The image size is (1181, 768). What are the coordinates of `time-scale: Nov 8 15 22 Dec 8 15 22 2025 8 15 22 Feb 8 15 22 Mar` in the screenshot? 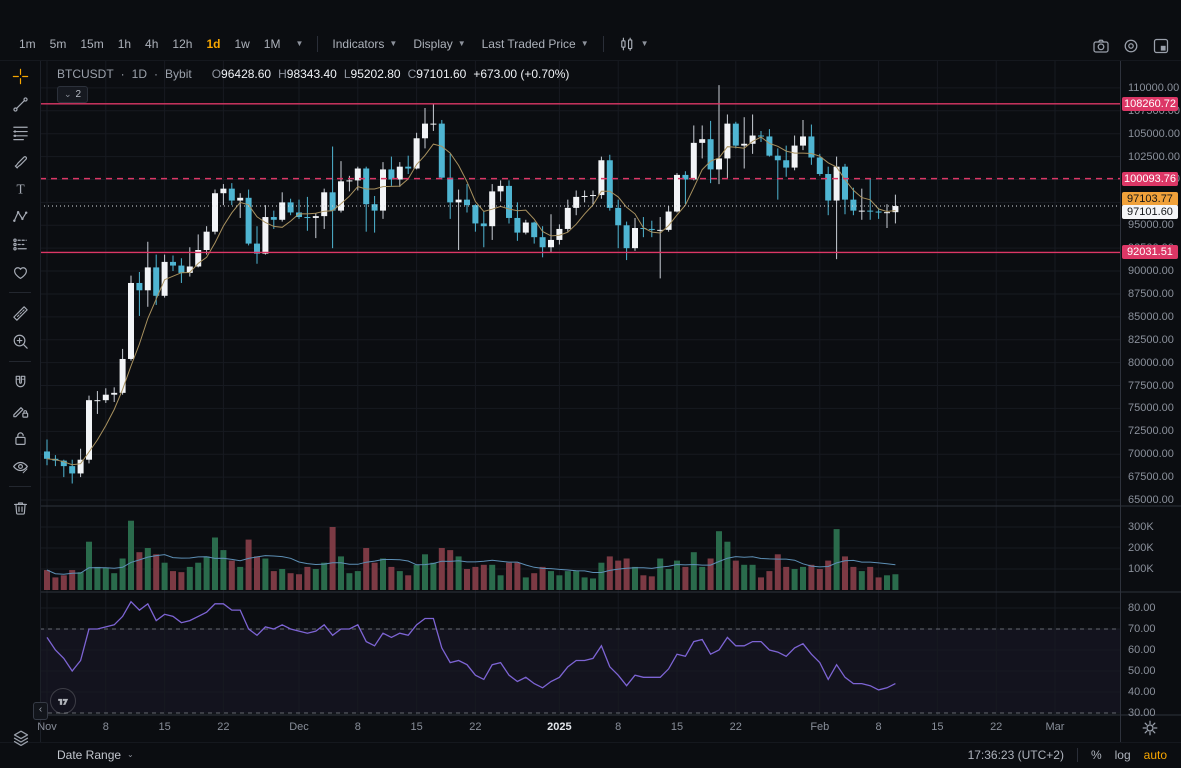 It's located at (579, 729).